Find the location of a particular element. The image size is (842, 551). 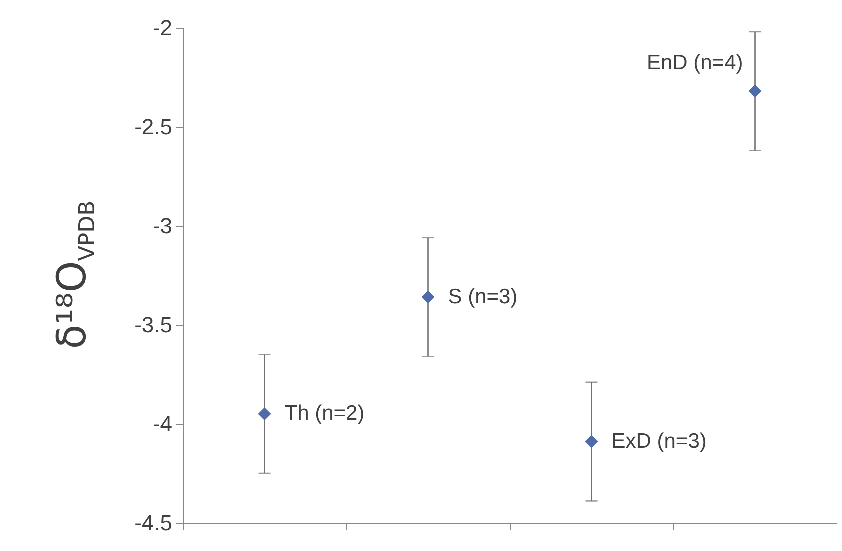

y-tick-label: -3 is located at coordinates (162, 226).